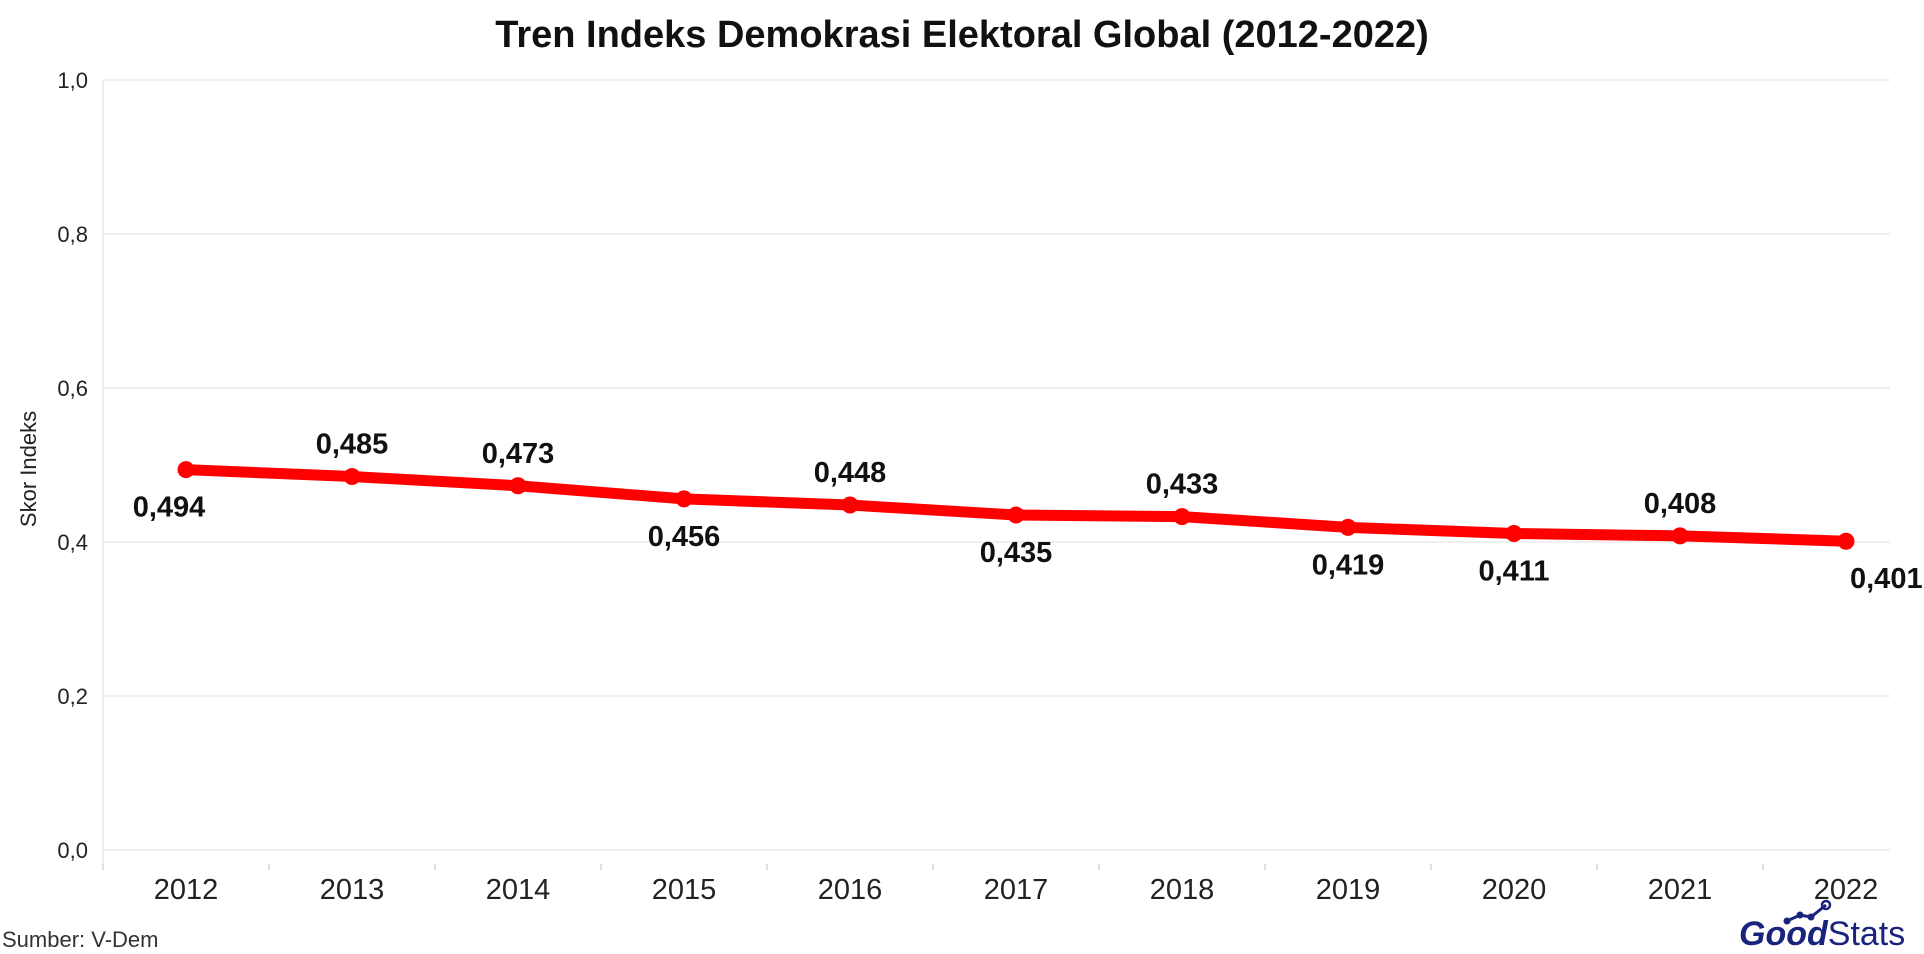  What do you see at coordinates (1182, 890) in the screenshot?
I see `x-tick-label: 2018` at bounding box center [1182, 890].